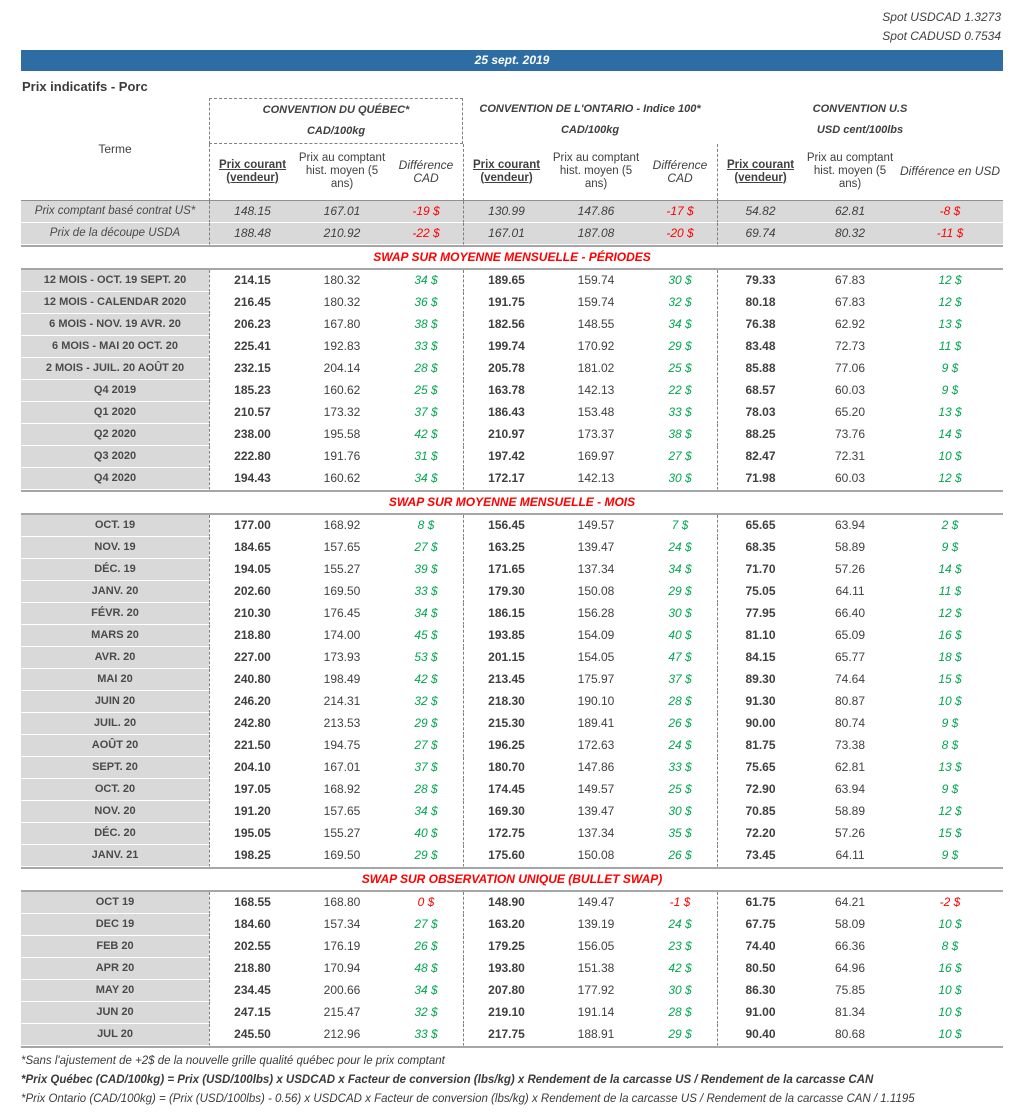  What do you see at coordinates (342, 746) in the screenshot?
I see `prix-comptant-cell: 194.75` at bounding box center [342, 746].